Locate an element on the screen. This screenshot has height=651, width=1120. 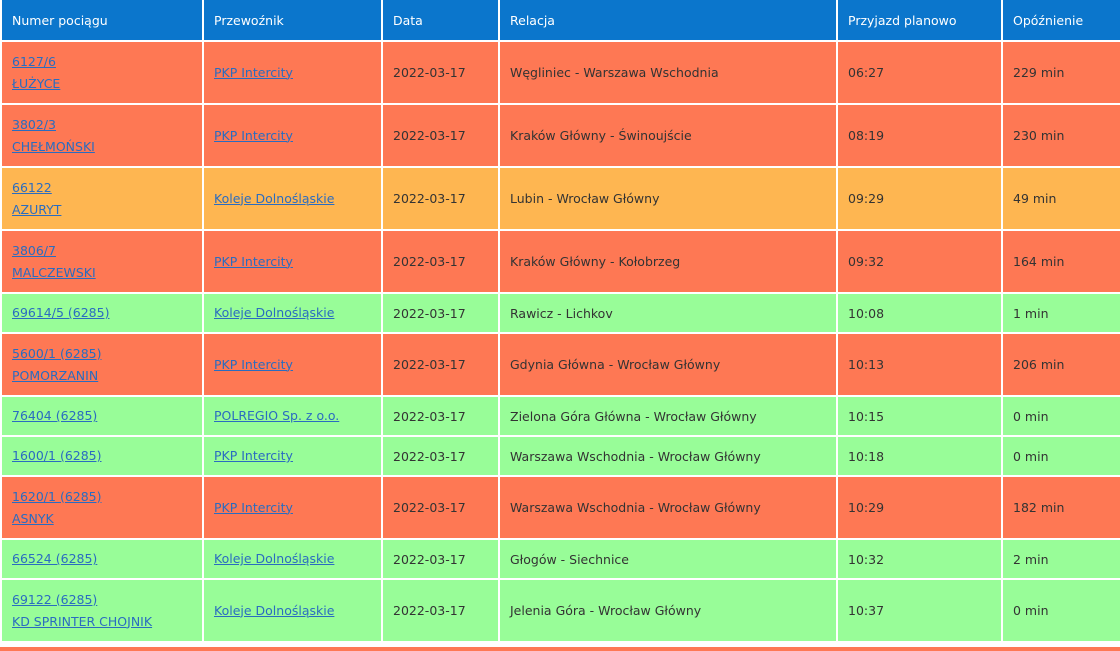
train-number-link: 6127/6 is located at coordinates (34, 61).